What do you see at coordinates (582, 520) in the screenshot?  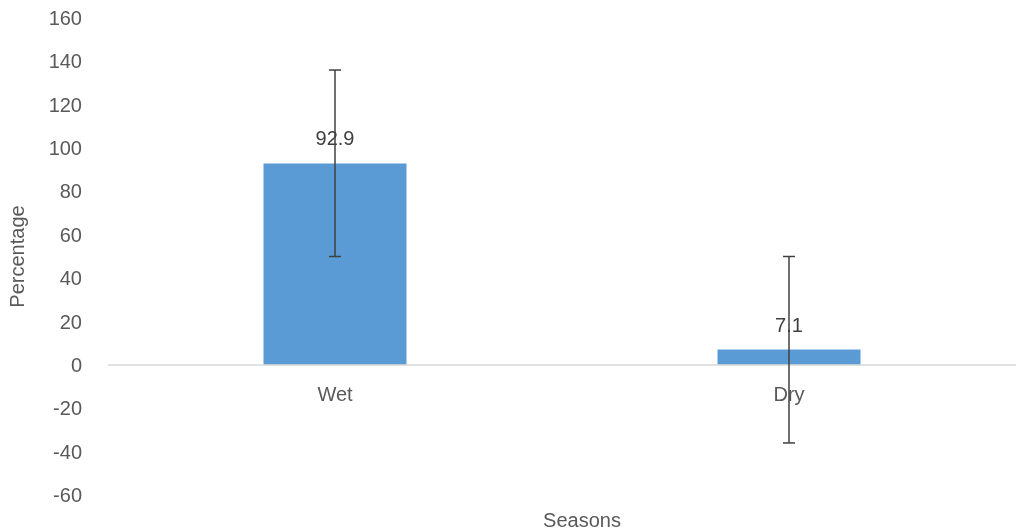 I see `x-axis-title: Seasons` at bounding box center [582, 520].